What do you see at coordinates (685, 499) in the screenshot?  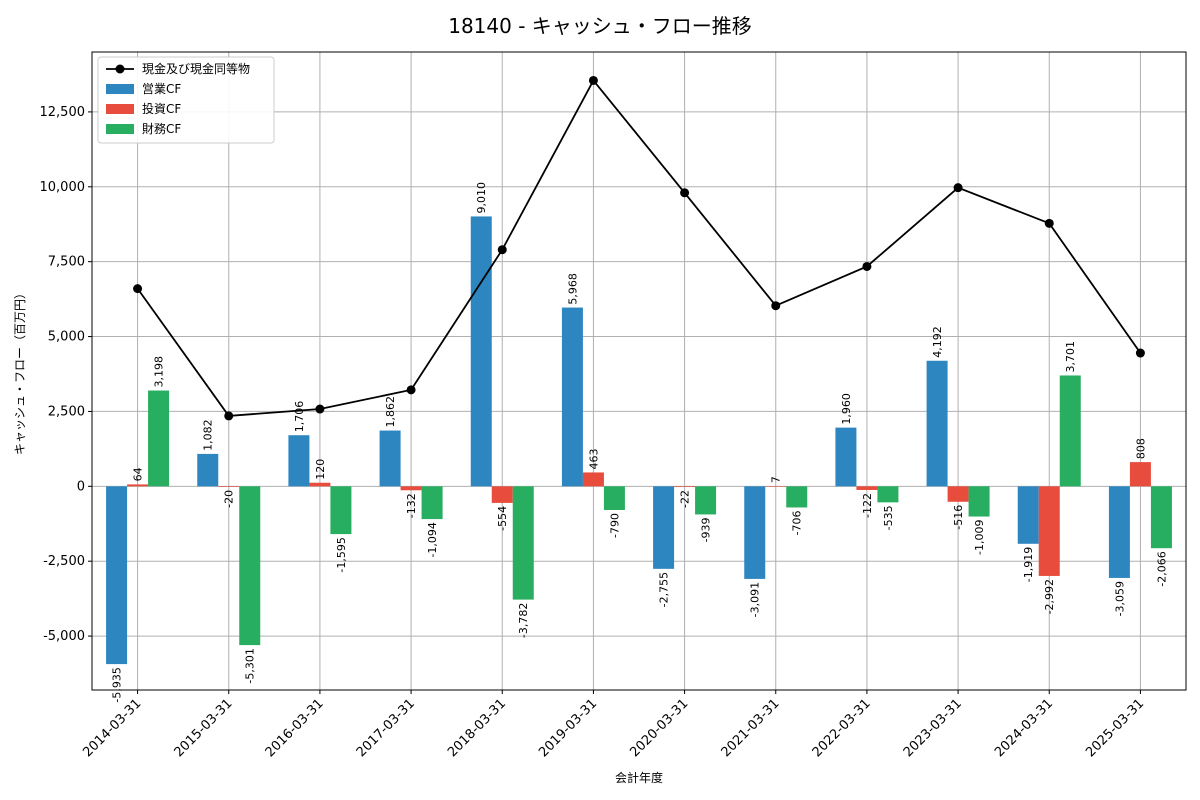 I see `bar-data-label: -22` at bounding box center [685, 499].